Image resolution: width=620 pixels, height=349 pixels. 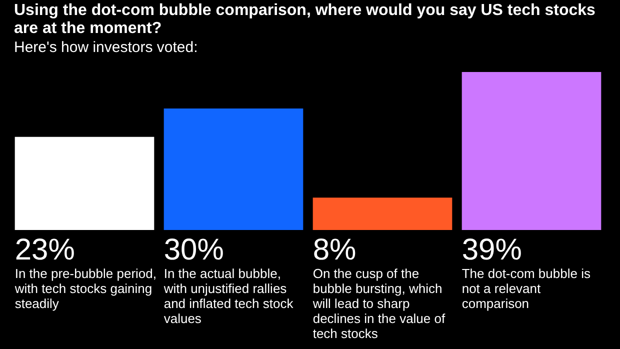 What do you see at coordinates (228, 296) in the screenshot?
I see `x-tick-label: In the actual bubble, with unjustified rallies and inflated tech stock values` at bounding box center [228, 296].